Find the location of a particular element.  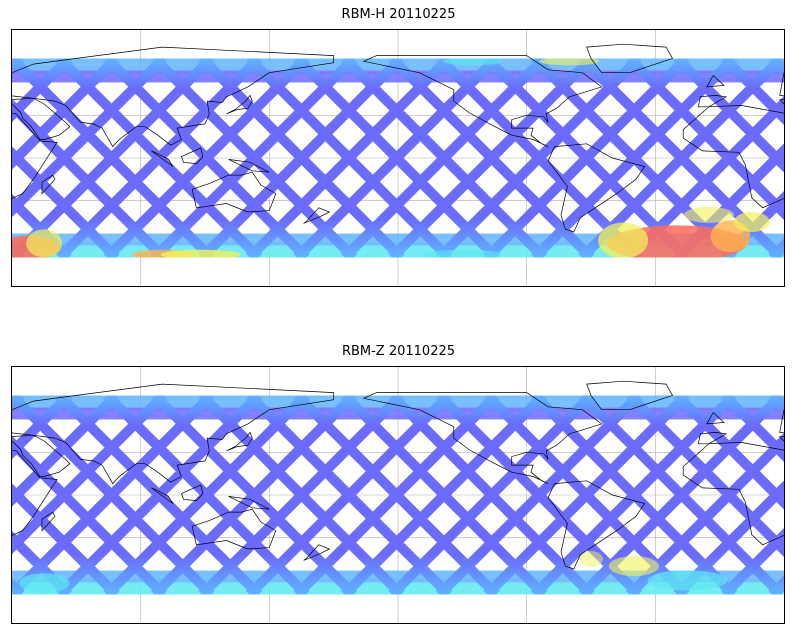

panel-title-rbm-h: RBM-H 20110225 is located at coordinates (398, 14).